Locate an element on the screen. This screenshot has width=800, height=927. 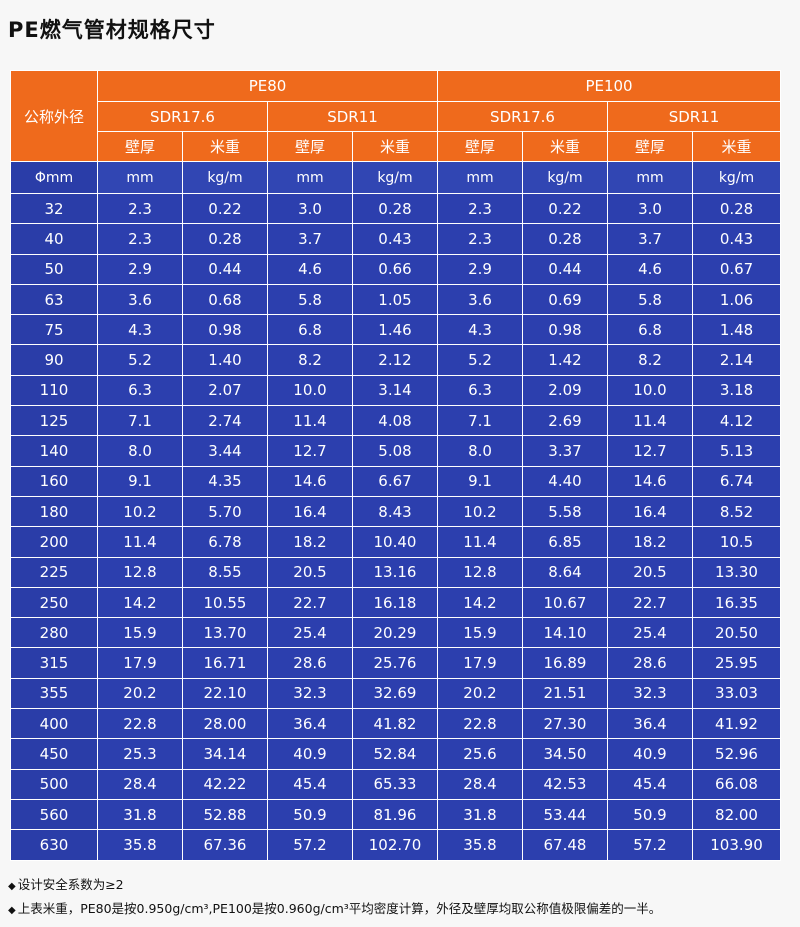
unit-weight-cell: 6.85 is located at coordinates (565, 542).